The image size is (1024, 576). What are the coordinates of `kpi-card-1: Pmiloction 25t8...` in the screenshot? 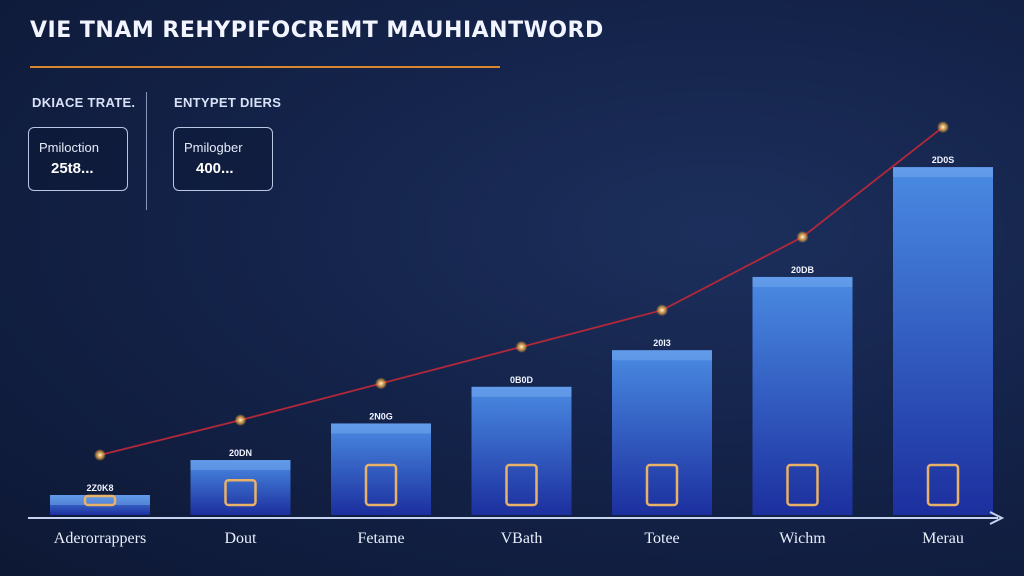 It's located at (78, 159).